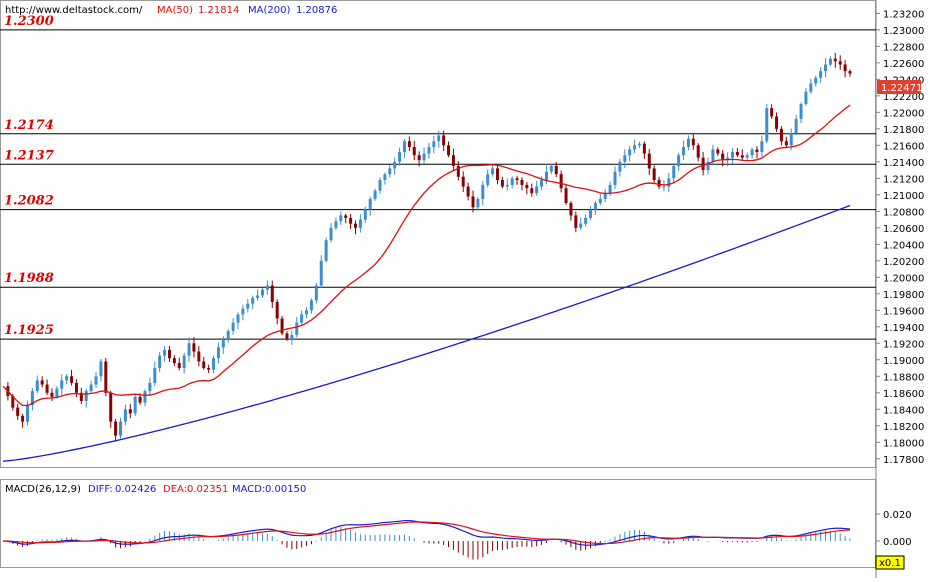 Image resolution: width=930 pixels, height=582 pixels. I want to click on ma200-label: MA(200), so click(269, 10).